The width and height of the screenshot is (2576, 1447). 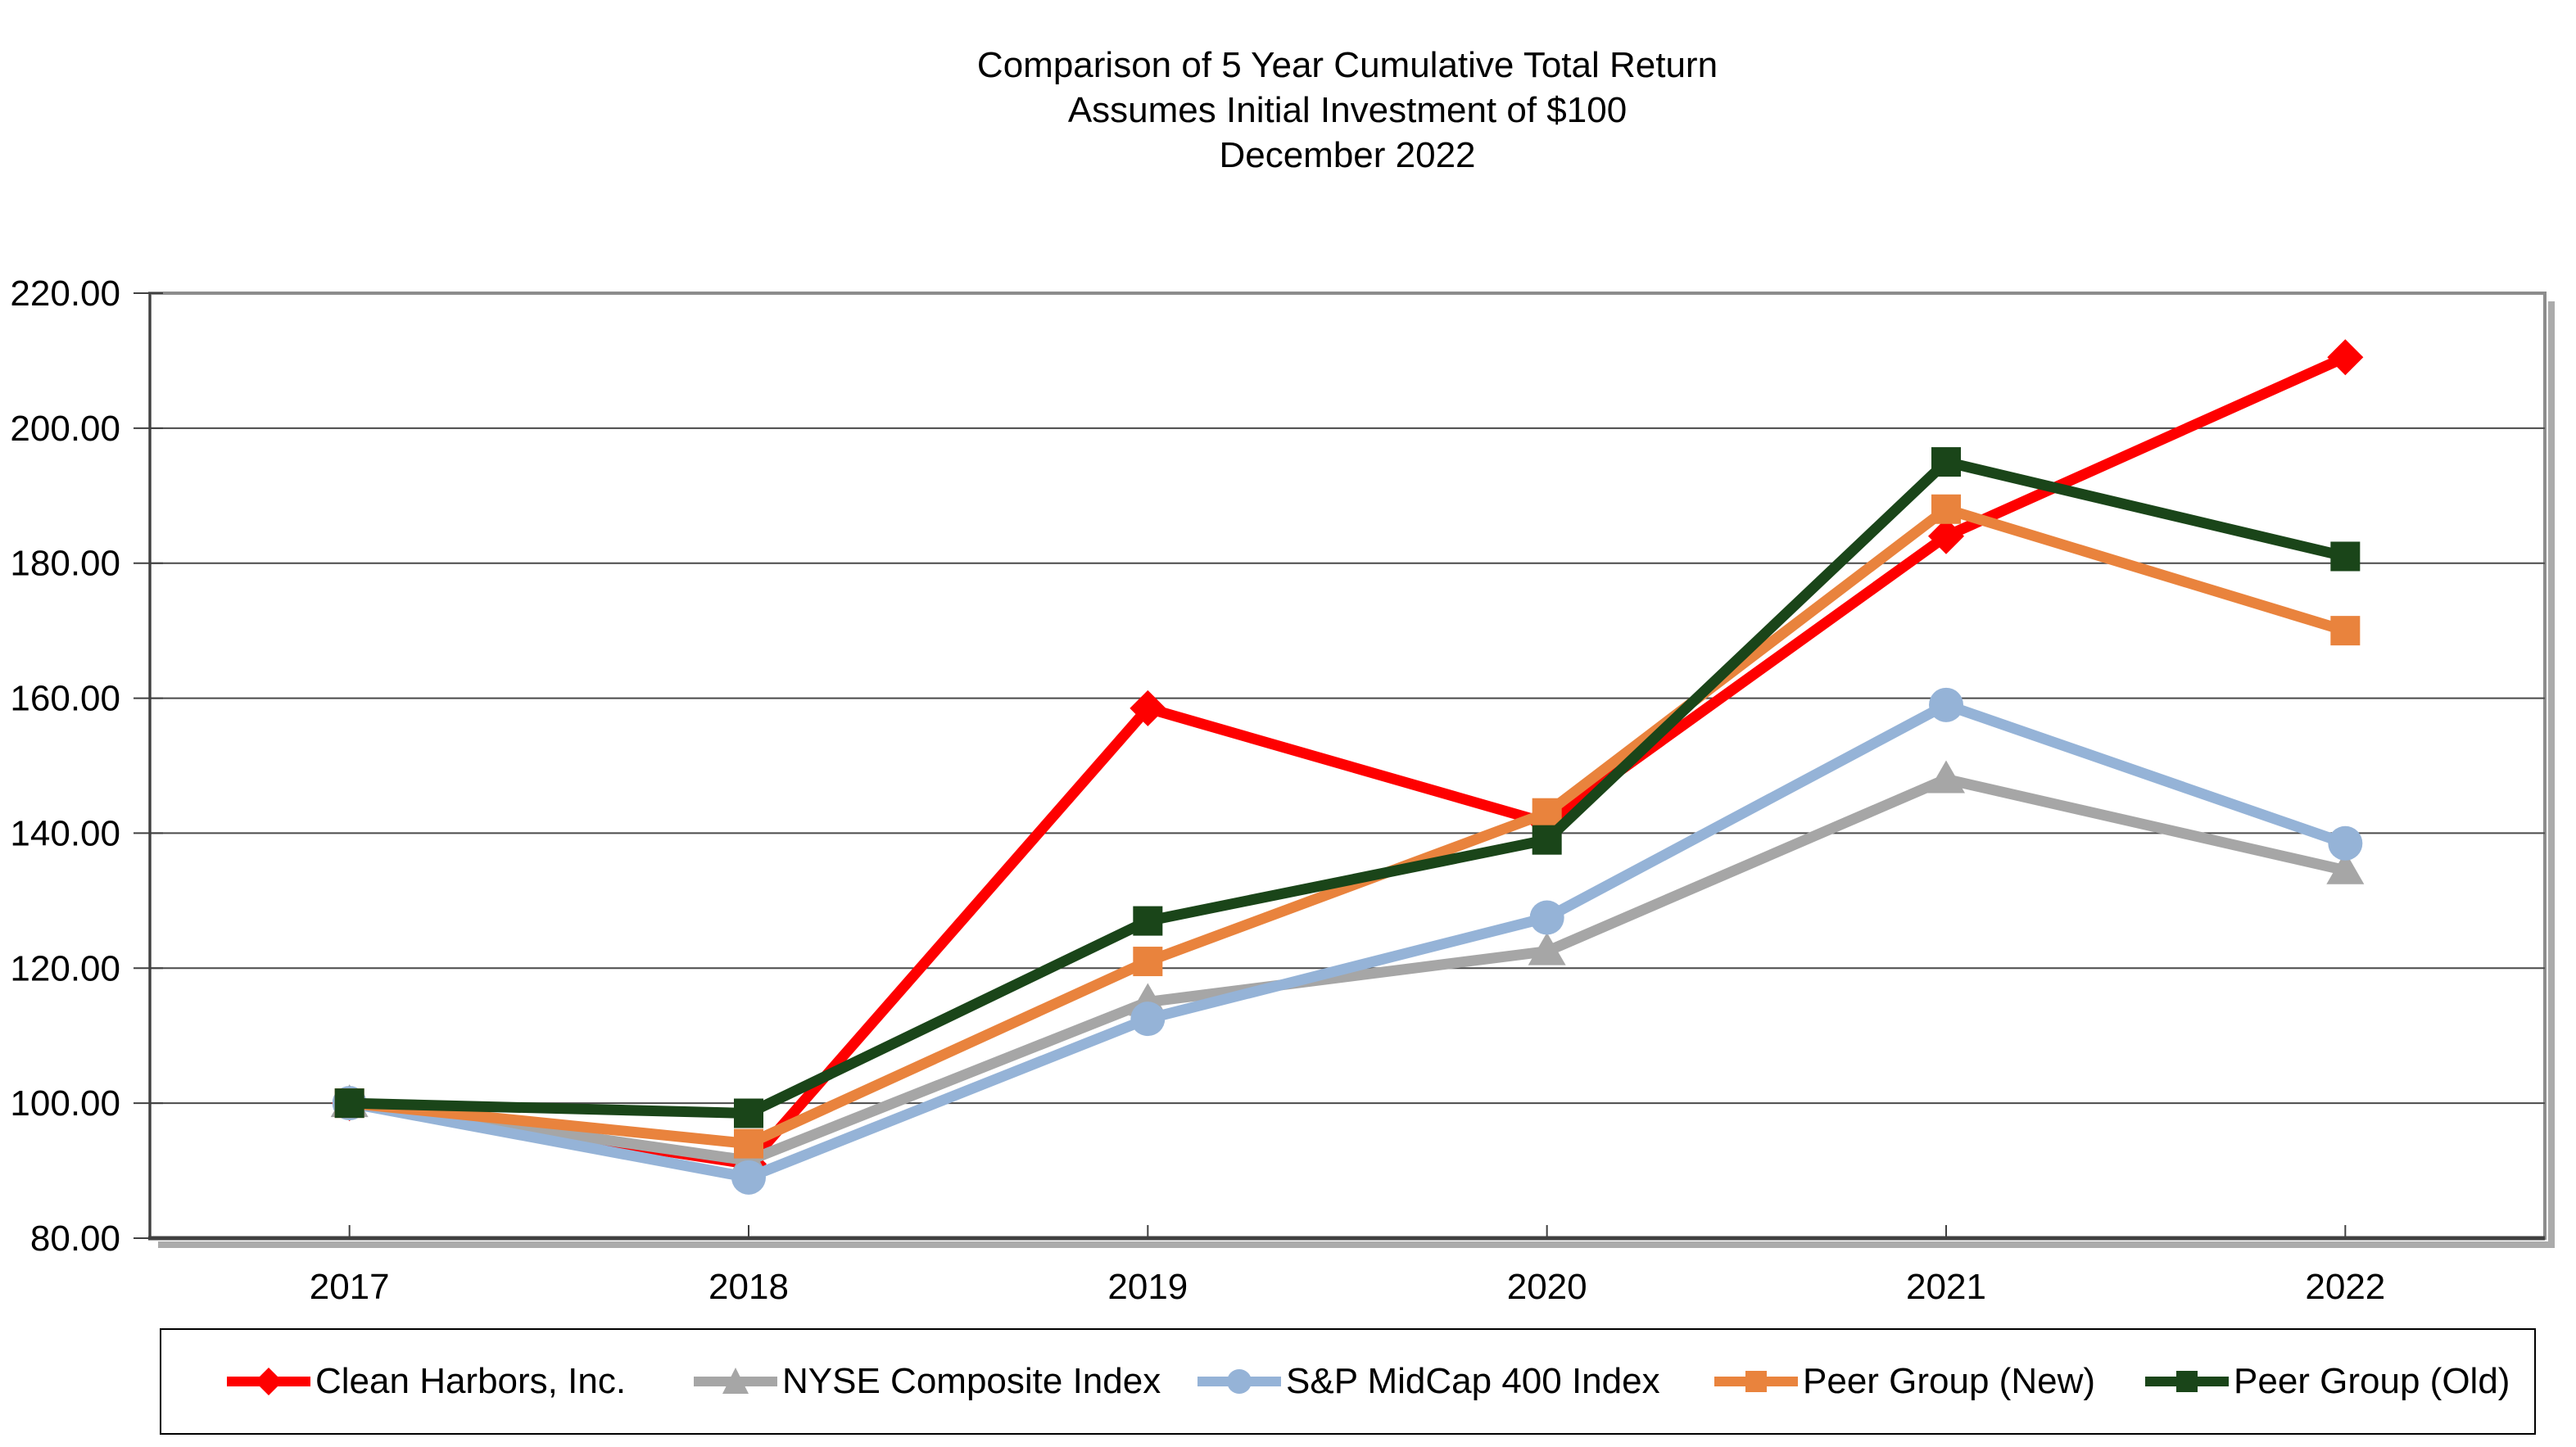 I want to click on legend-label: NYSE Composite Index, so click(x=971, y=1381).